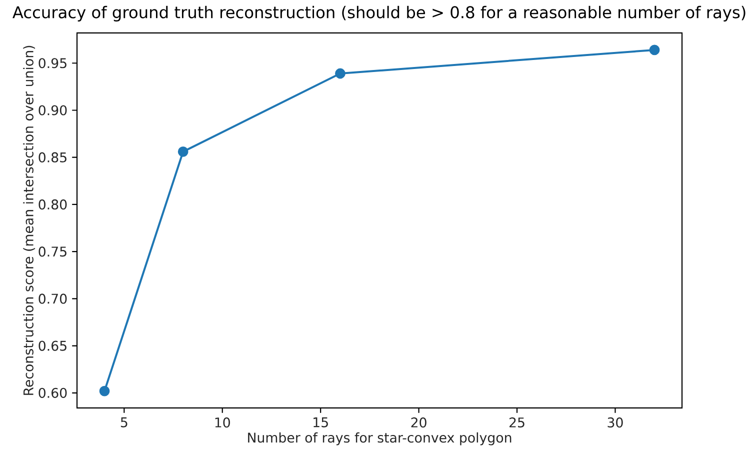 This screenshot has width=749, height=451. Describe the element at coordinates (52, 345) in the screenshot. I see `y-tick-label: 0.65` at that location.